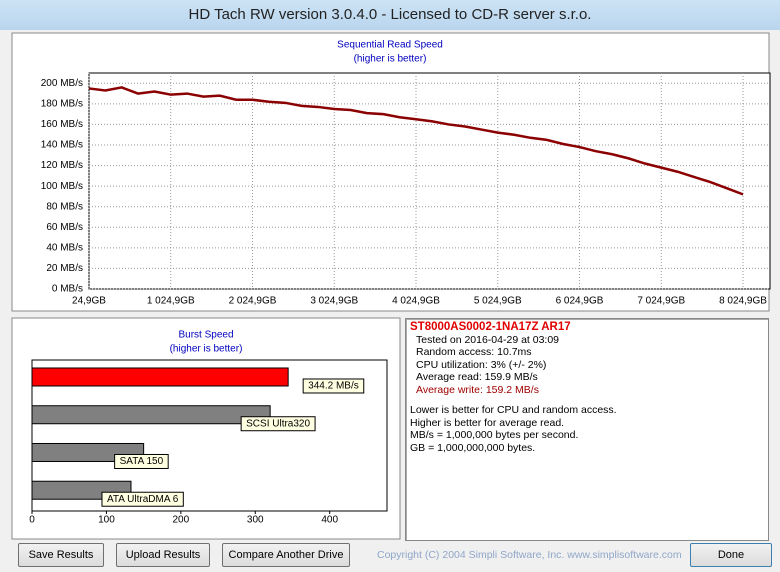 Image resolution: width=780 pixels, height=572 pixels. What do you see at coordinates (255, 520) in the screenshot?
I see `x-tick-label: 300` at bounding box center [255, 520].